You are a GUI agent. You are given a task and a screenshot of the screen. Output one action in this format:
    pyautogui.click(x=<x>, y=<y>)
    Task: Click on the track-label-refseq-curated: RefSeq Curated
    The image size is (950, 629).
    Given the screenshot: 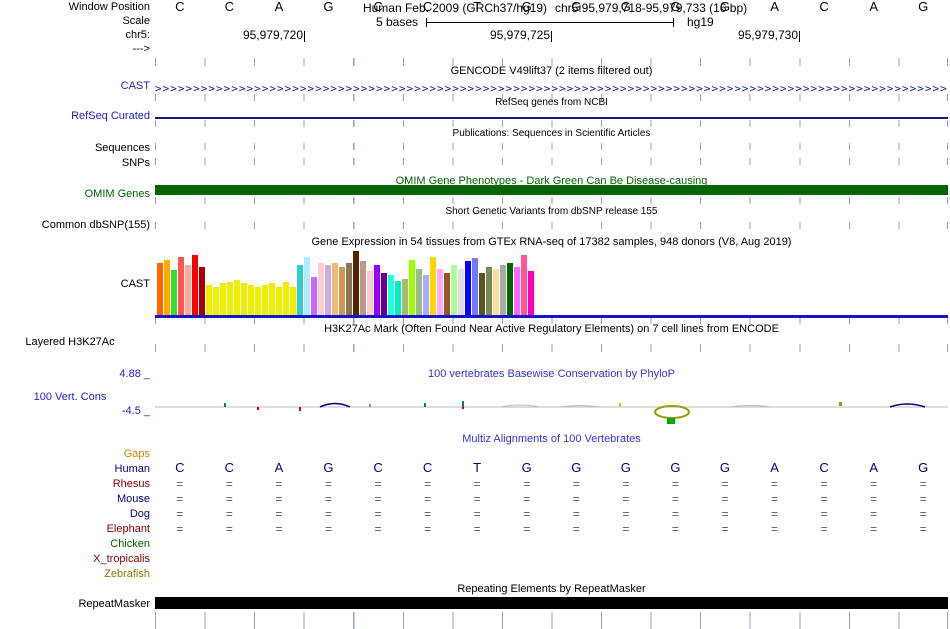 What is the action you would take?
    pyautogui.click(x=110, y=116)
    